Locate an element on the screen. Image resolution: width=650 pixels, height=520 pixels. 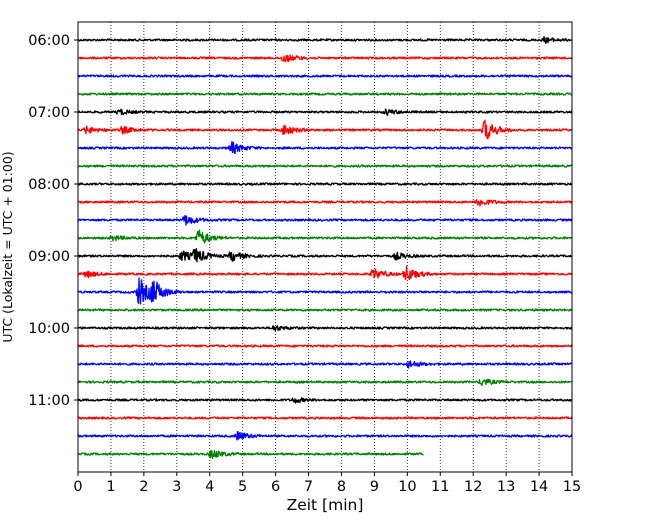
y-tick-label: 07:00 is located at coordinates (49, 113).